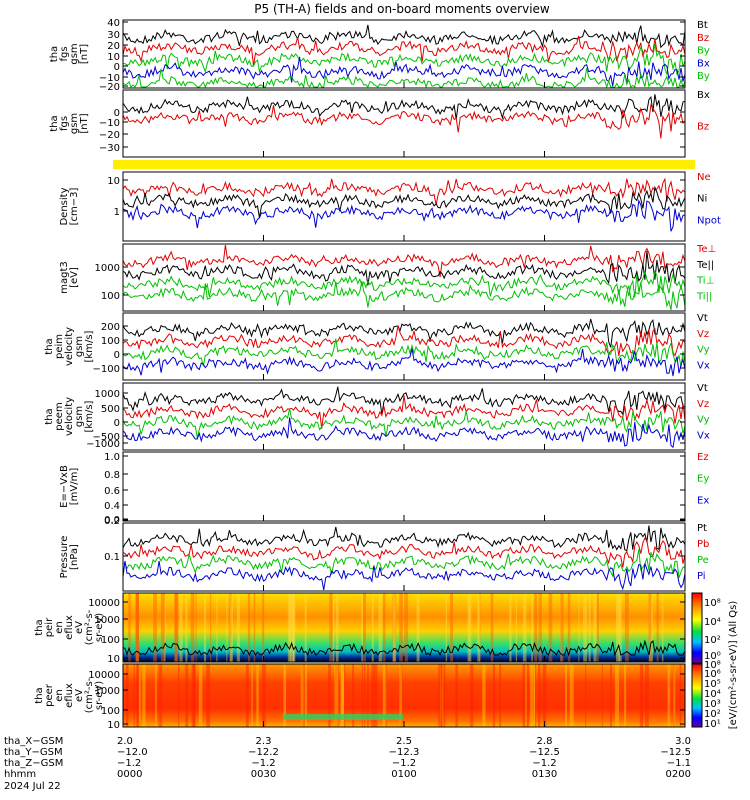 The image size is (750, 800). Describe the element at coordinates (697, 695) in the screenshot. I see `colorbar-lower` at that location.